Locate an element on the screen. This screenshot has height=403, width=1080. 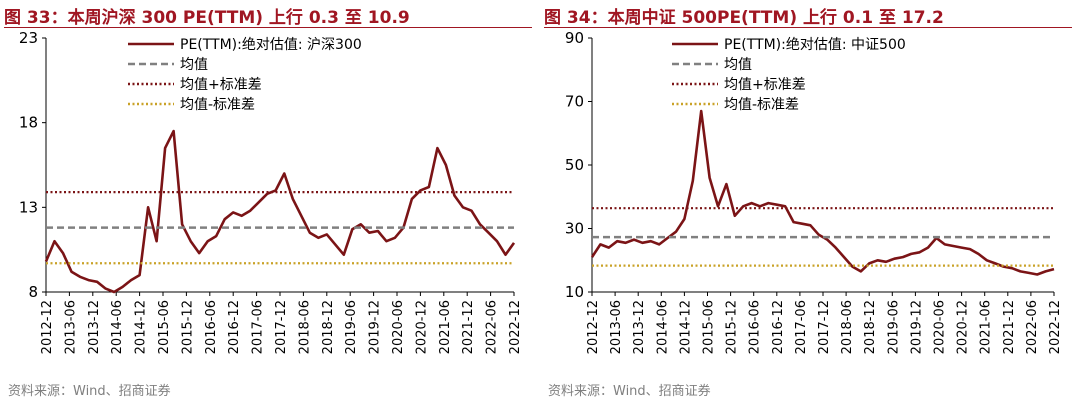
y-tick-label: 8 is located at coordinates (33, 292).